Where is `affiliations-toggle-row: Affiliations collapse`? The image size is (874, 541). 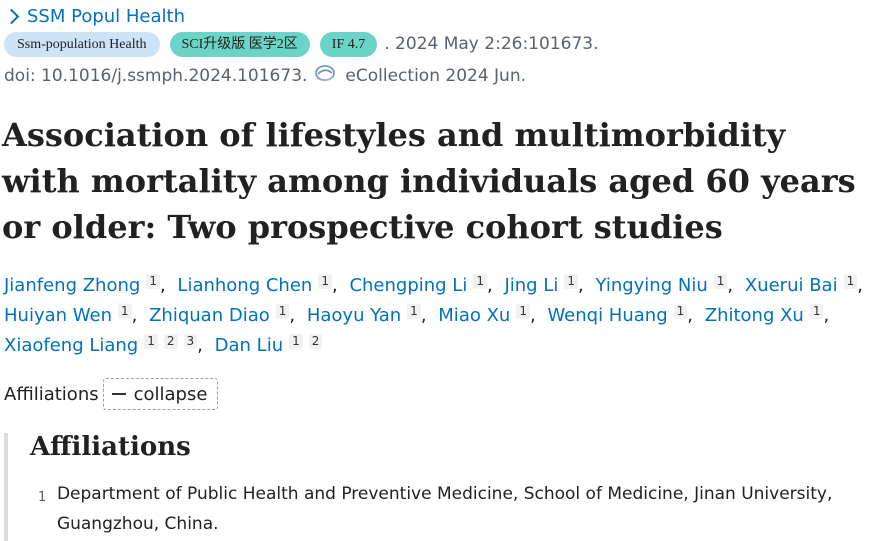
affiliations-toggle-row: Affiliations collapse is located at coordinates (111, 394).